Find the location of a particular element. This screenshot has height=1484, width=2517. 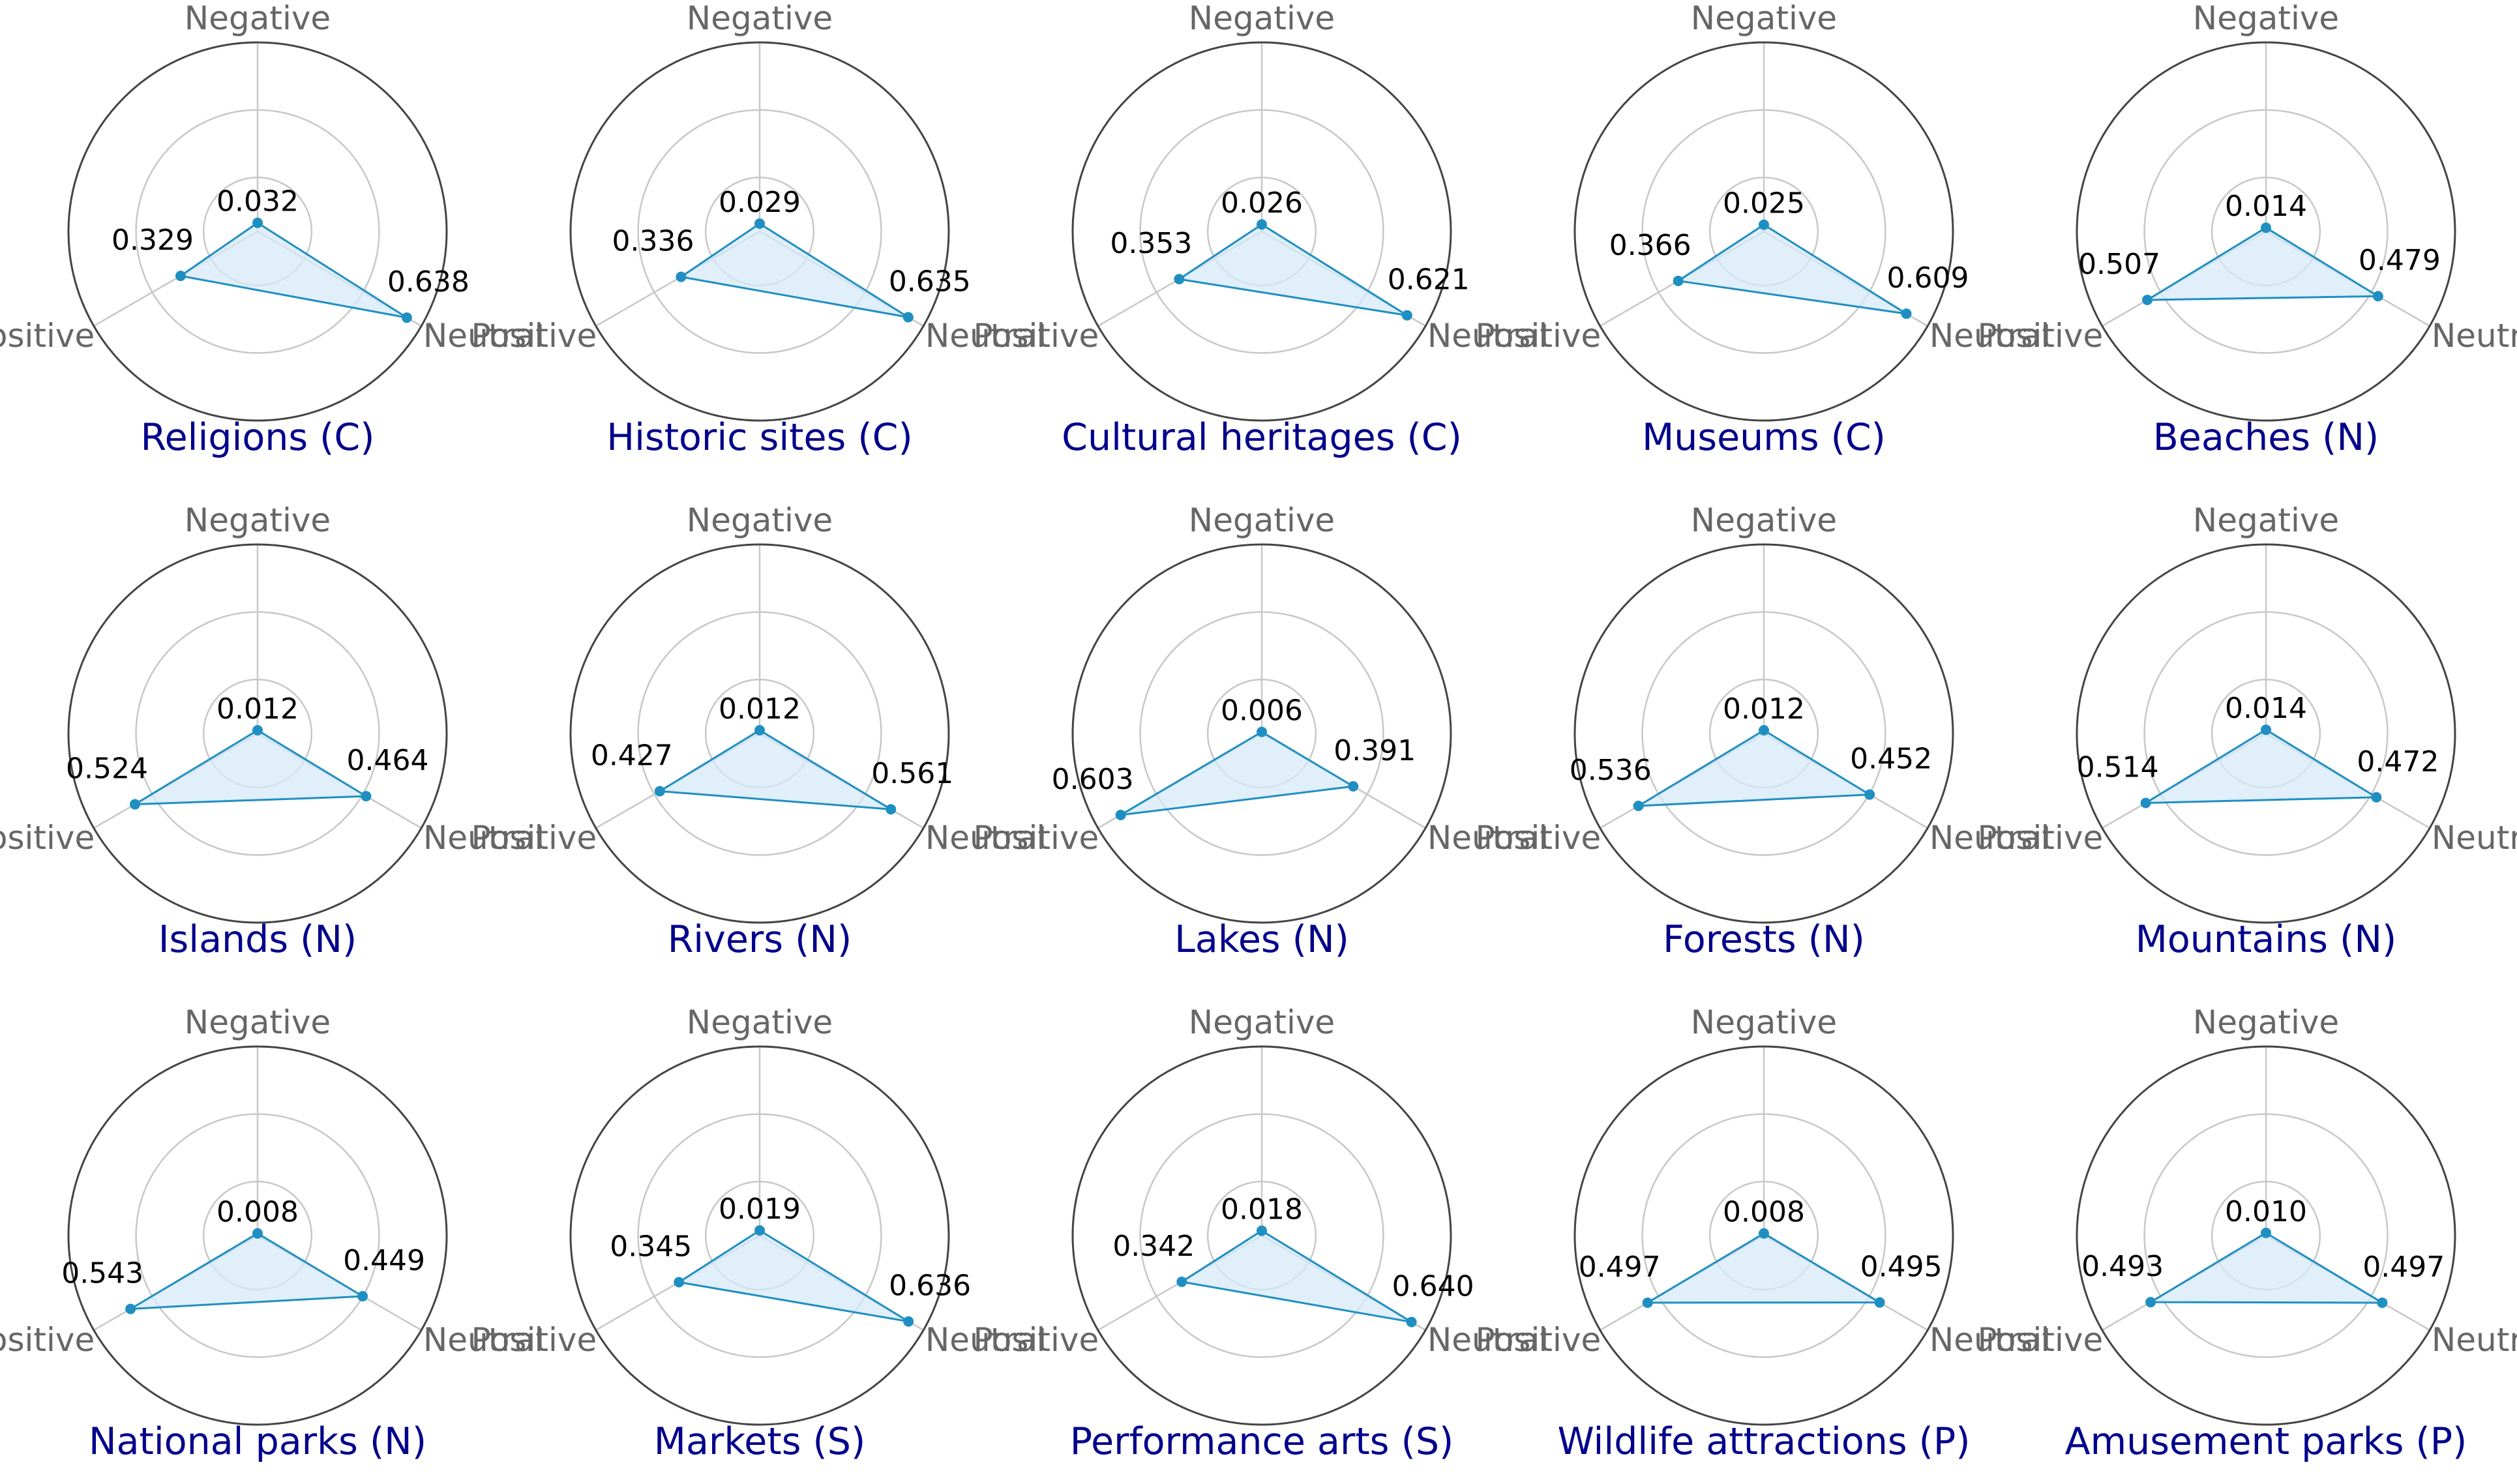

value-label-positive: 0.366 is located at coordinates (1650, 245).